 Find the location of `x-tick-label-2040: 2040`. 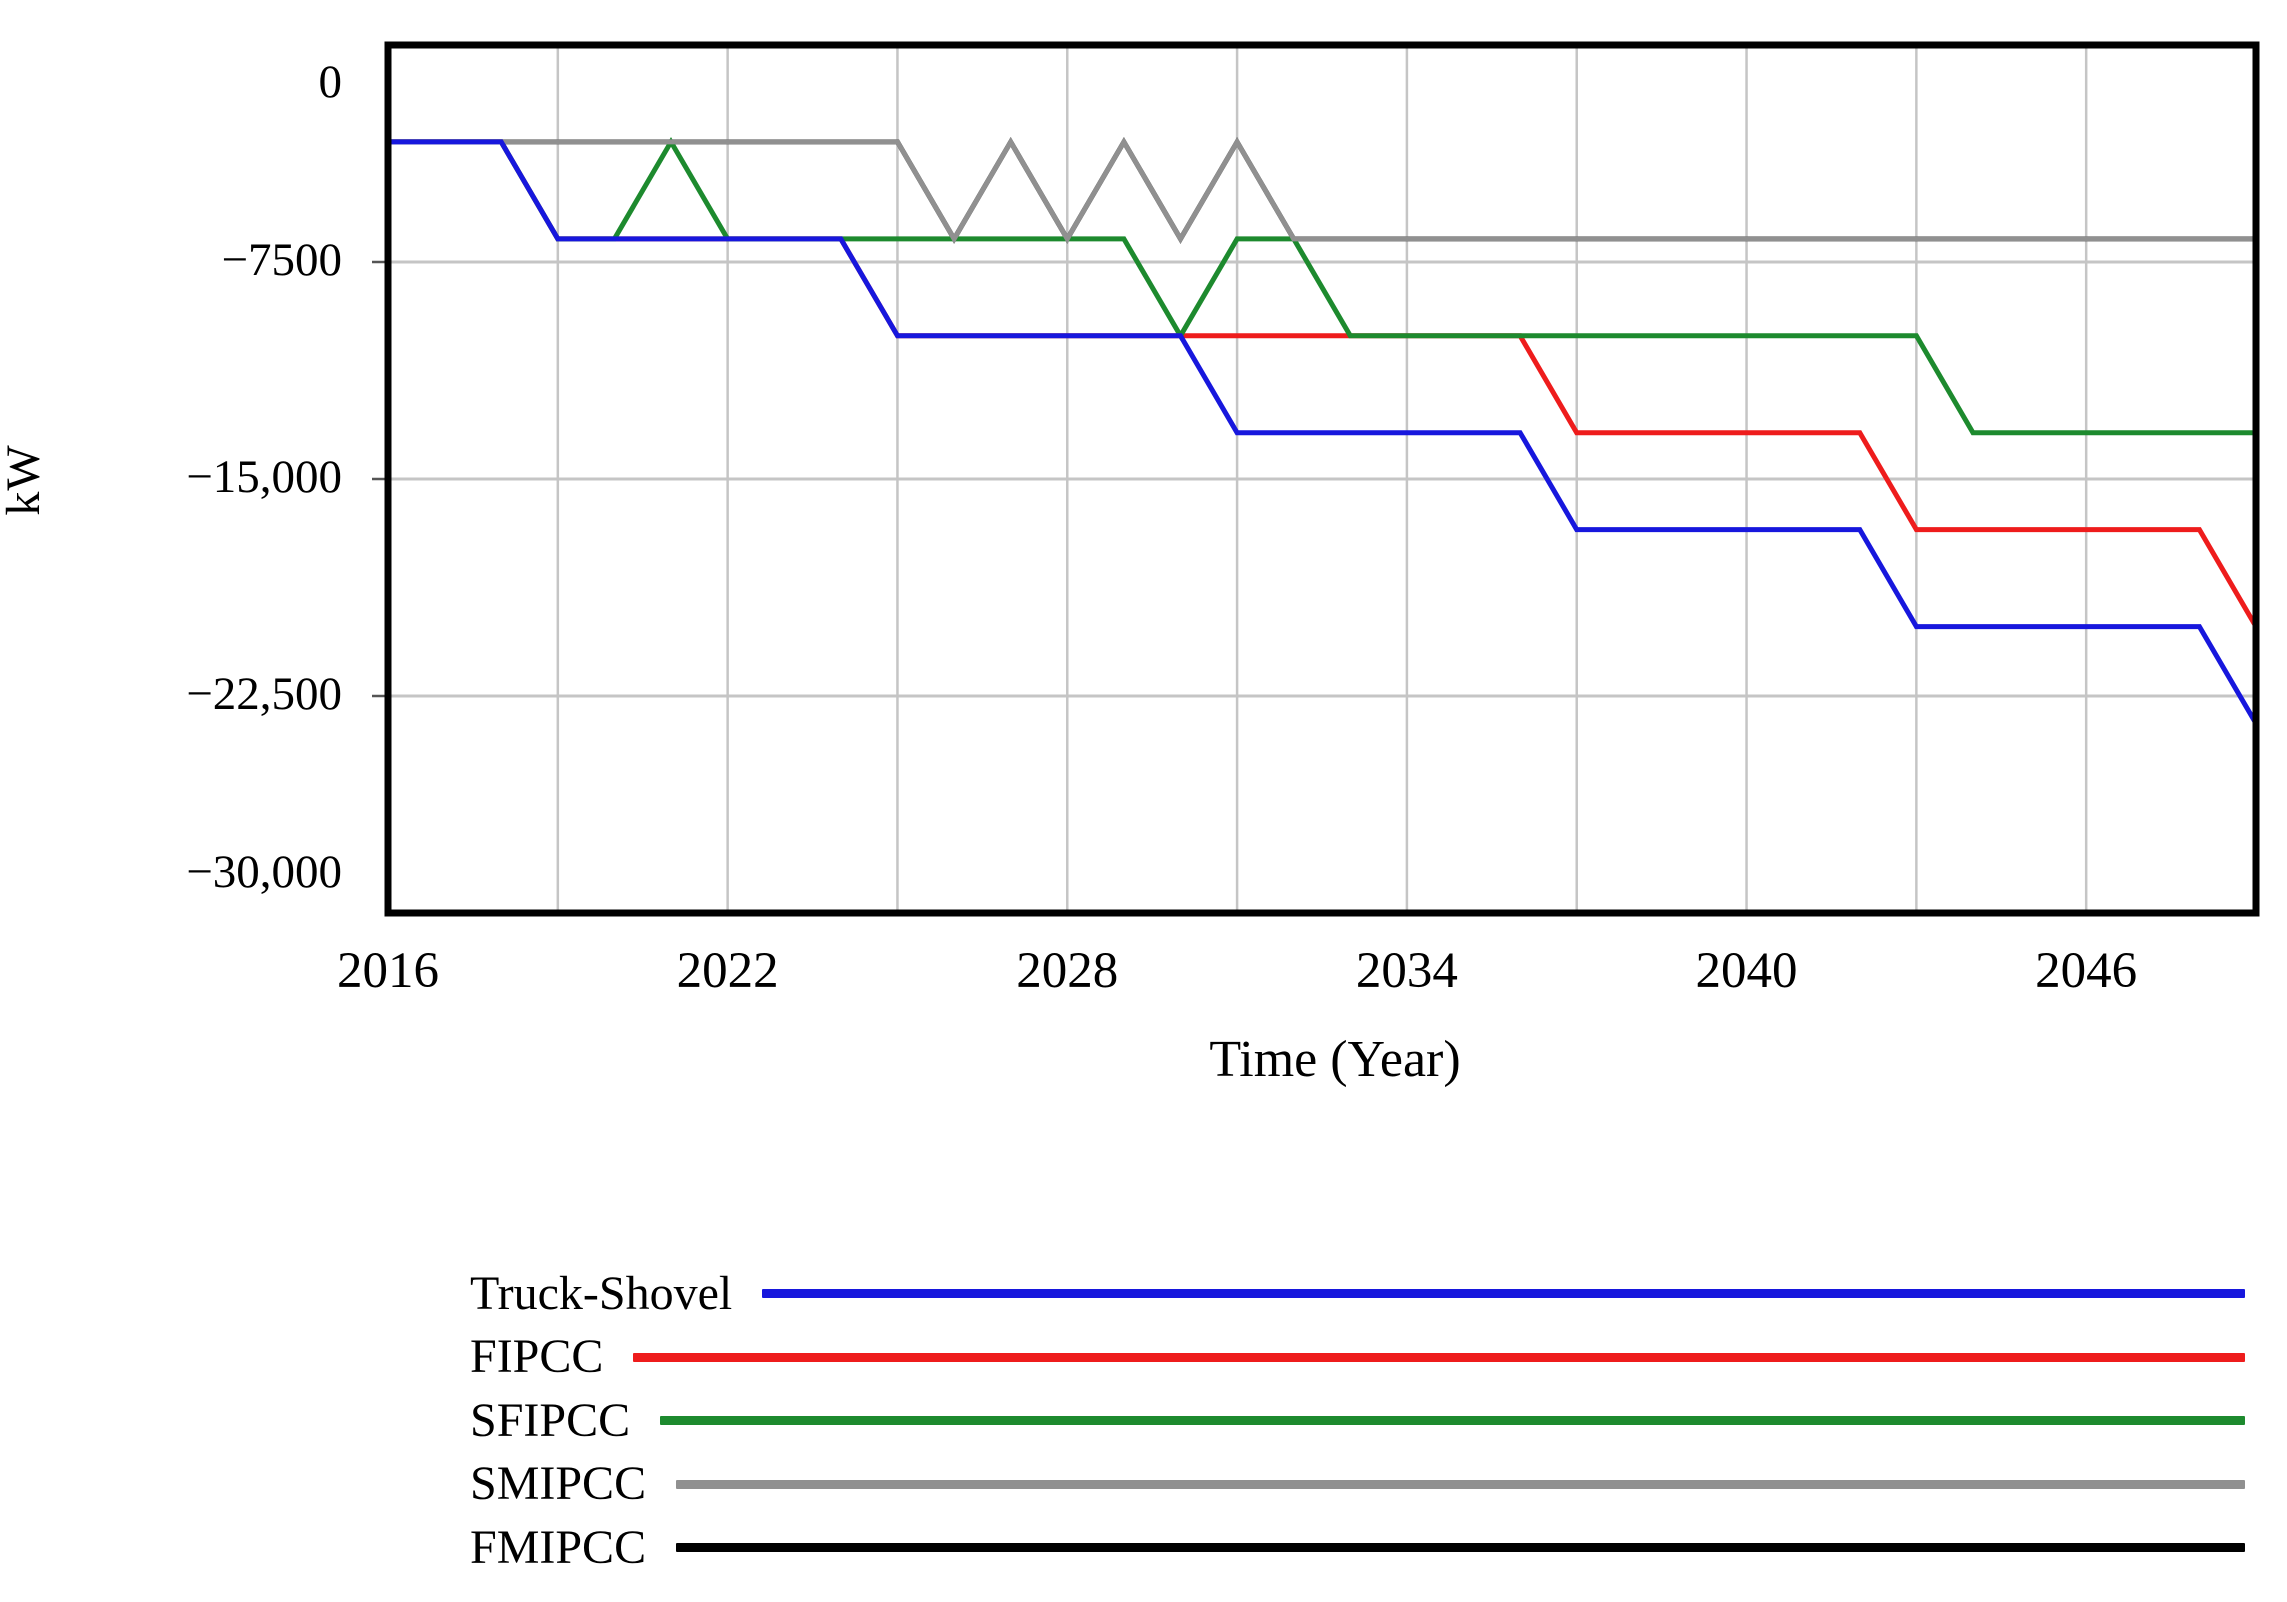

x-tick-label-2040: 2040 is located at coordinates (1746, 971).